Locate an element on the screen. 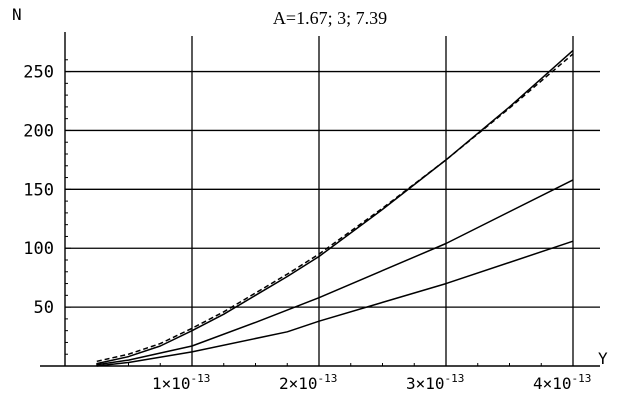 The height and width of the screenshot is (409, 620). y-tick-label-150: 150 is located at coordinates (38, 190).